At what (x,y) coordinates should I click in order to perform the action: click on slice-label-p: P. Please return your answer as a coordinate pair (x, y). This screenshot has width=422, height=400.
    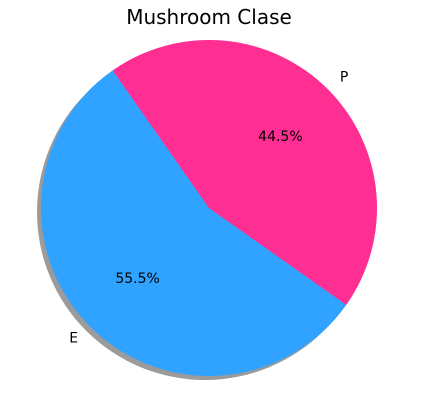
    Looking at the image, I should click on (344, 78).